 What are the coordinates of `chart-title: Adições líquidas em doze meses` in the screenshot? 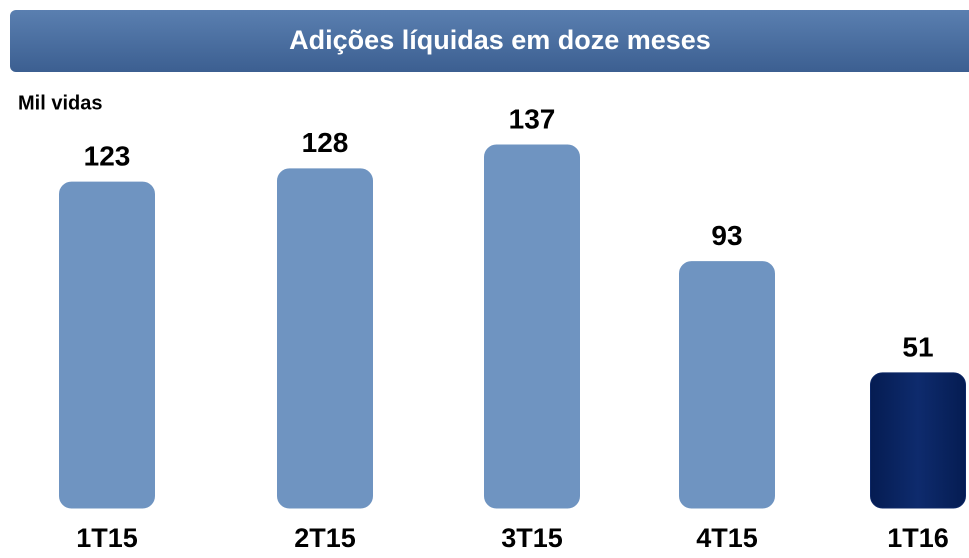 It's located at (500, 40).